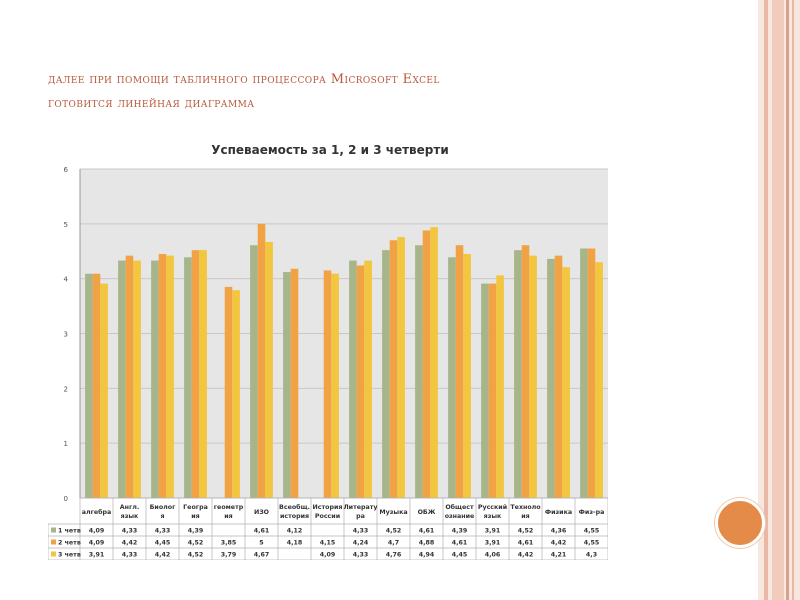 This screenshot has width=800, height=600. I want to click on category-label: алгебра, so click(97, 512).